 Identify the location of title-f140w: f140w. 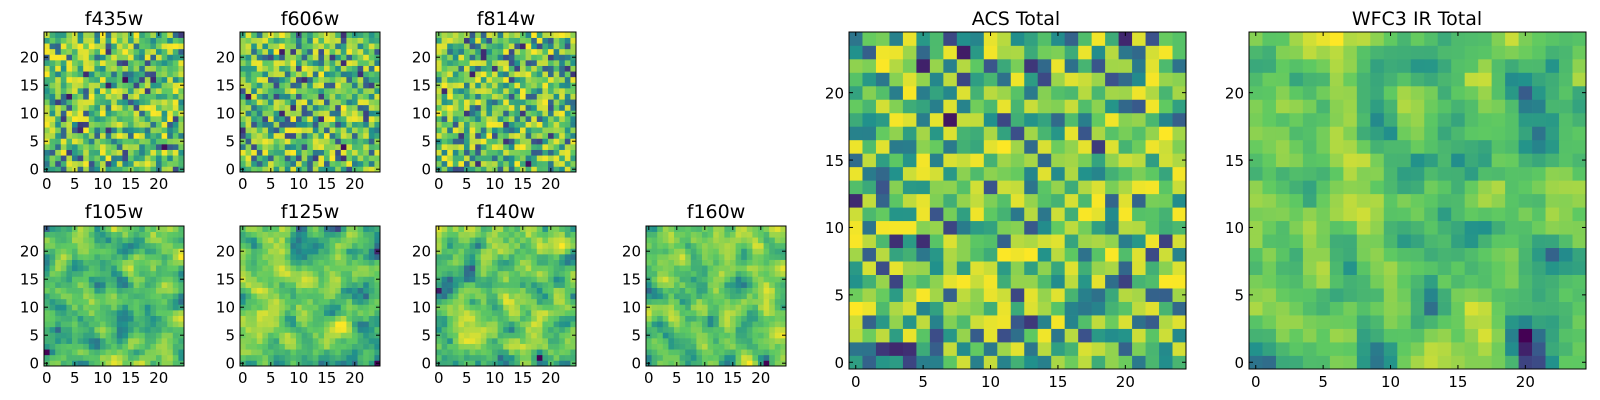
(506, 212).